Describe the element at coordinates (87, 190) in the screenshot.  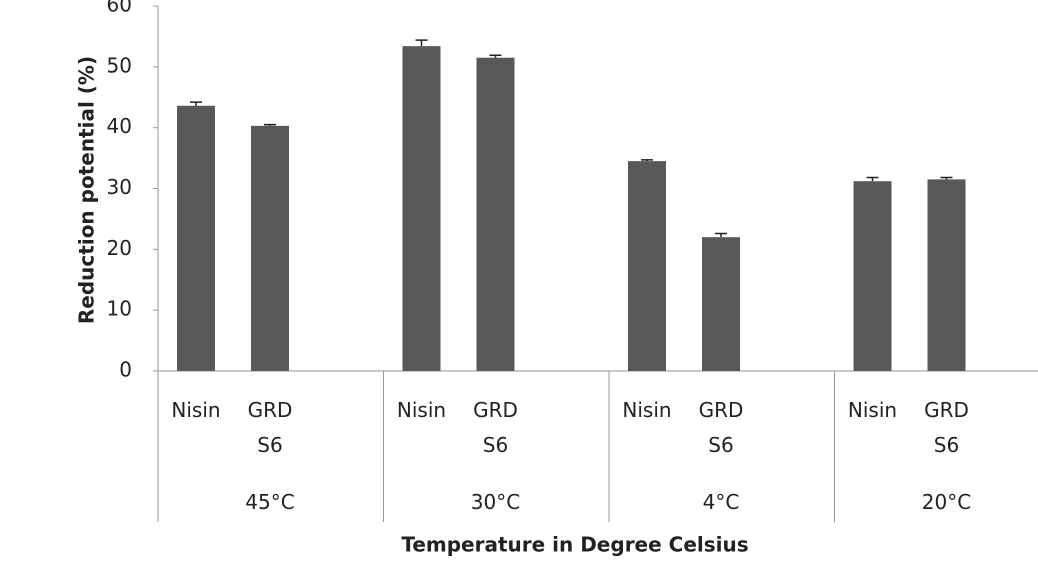
I see `y-axis-title: Reduction potential (%)` at that location.